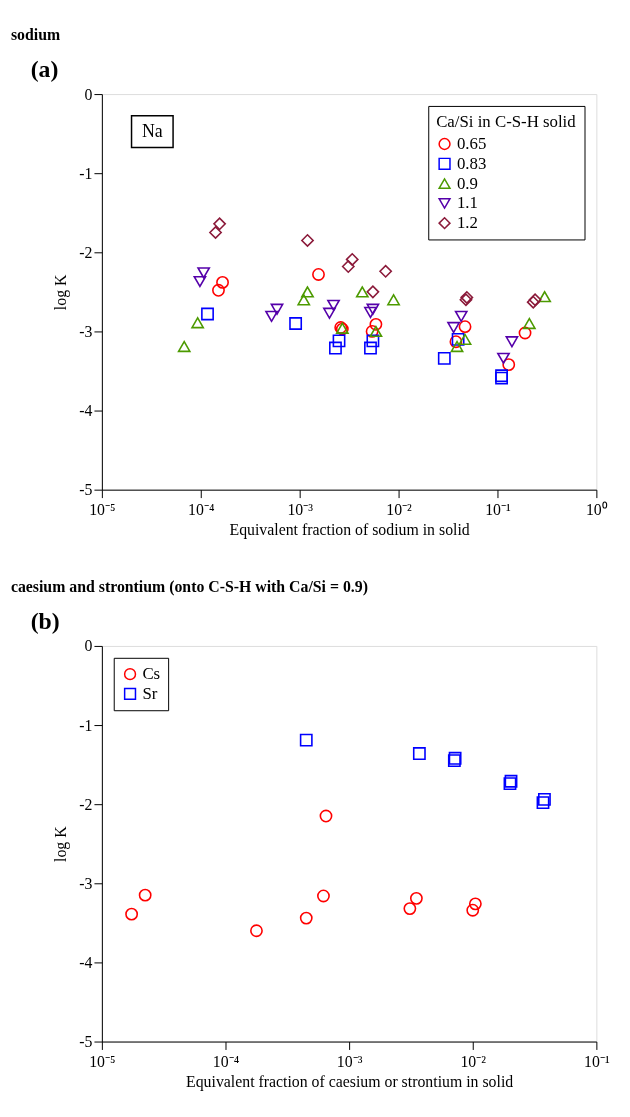 The image size is (630, 1117). What do you see at coordinates (471, 143) in the screenshot?
I see `legend-label: 0.65` at bounding box center [471, 143].